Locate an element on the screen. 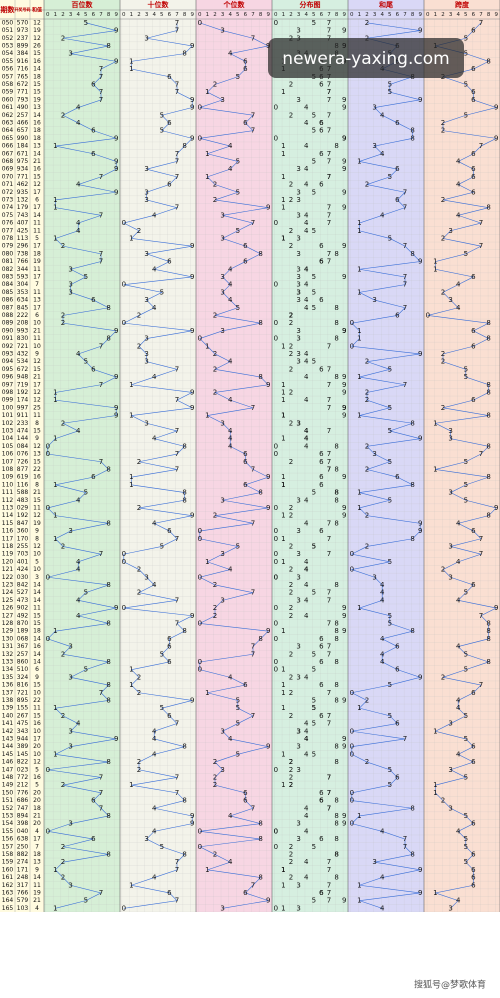 Image resolution: width=500 pixels, height=998 pixels. sum-value: 8 is located at coordinates (37, 484).